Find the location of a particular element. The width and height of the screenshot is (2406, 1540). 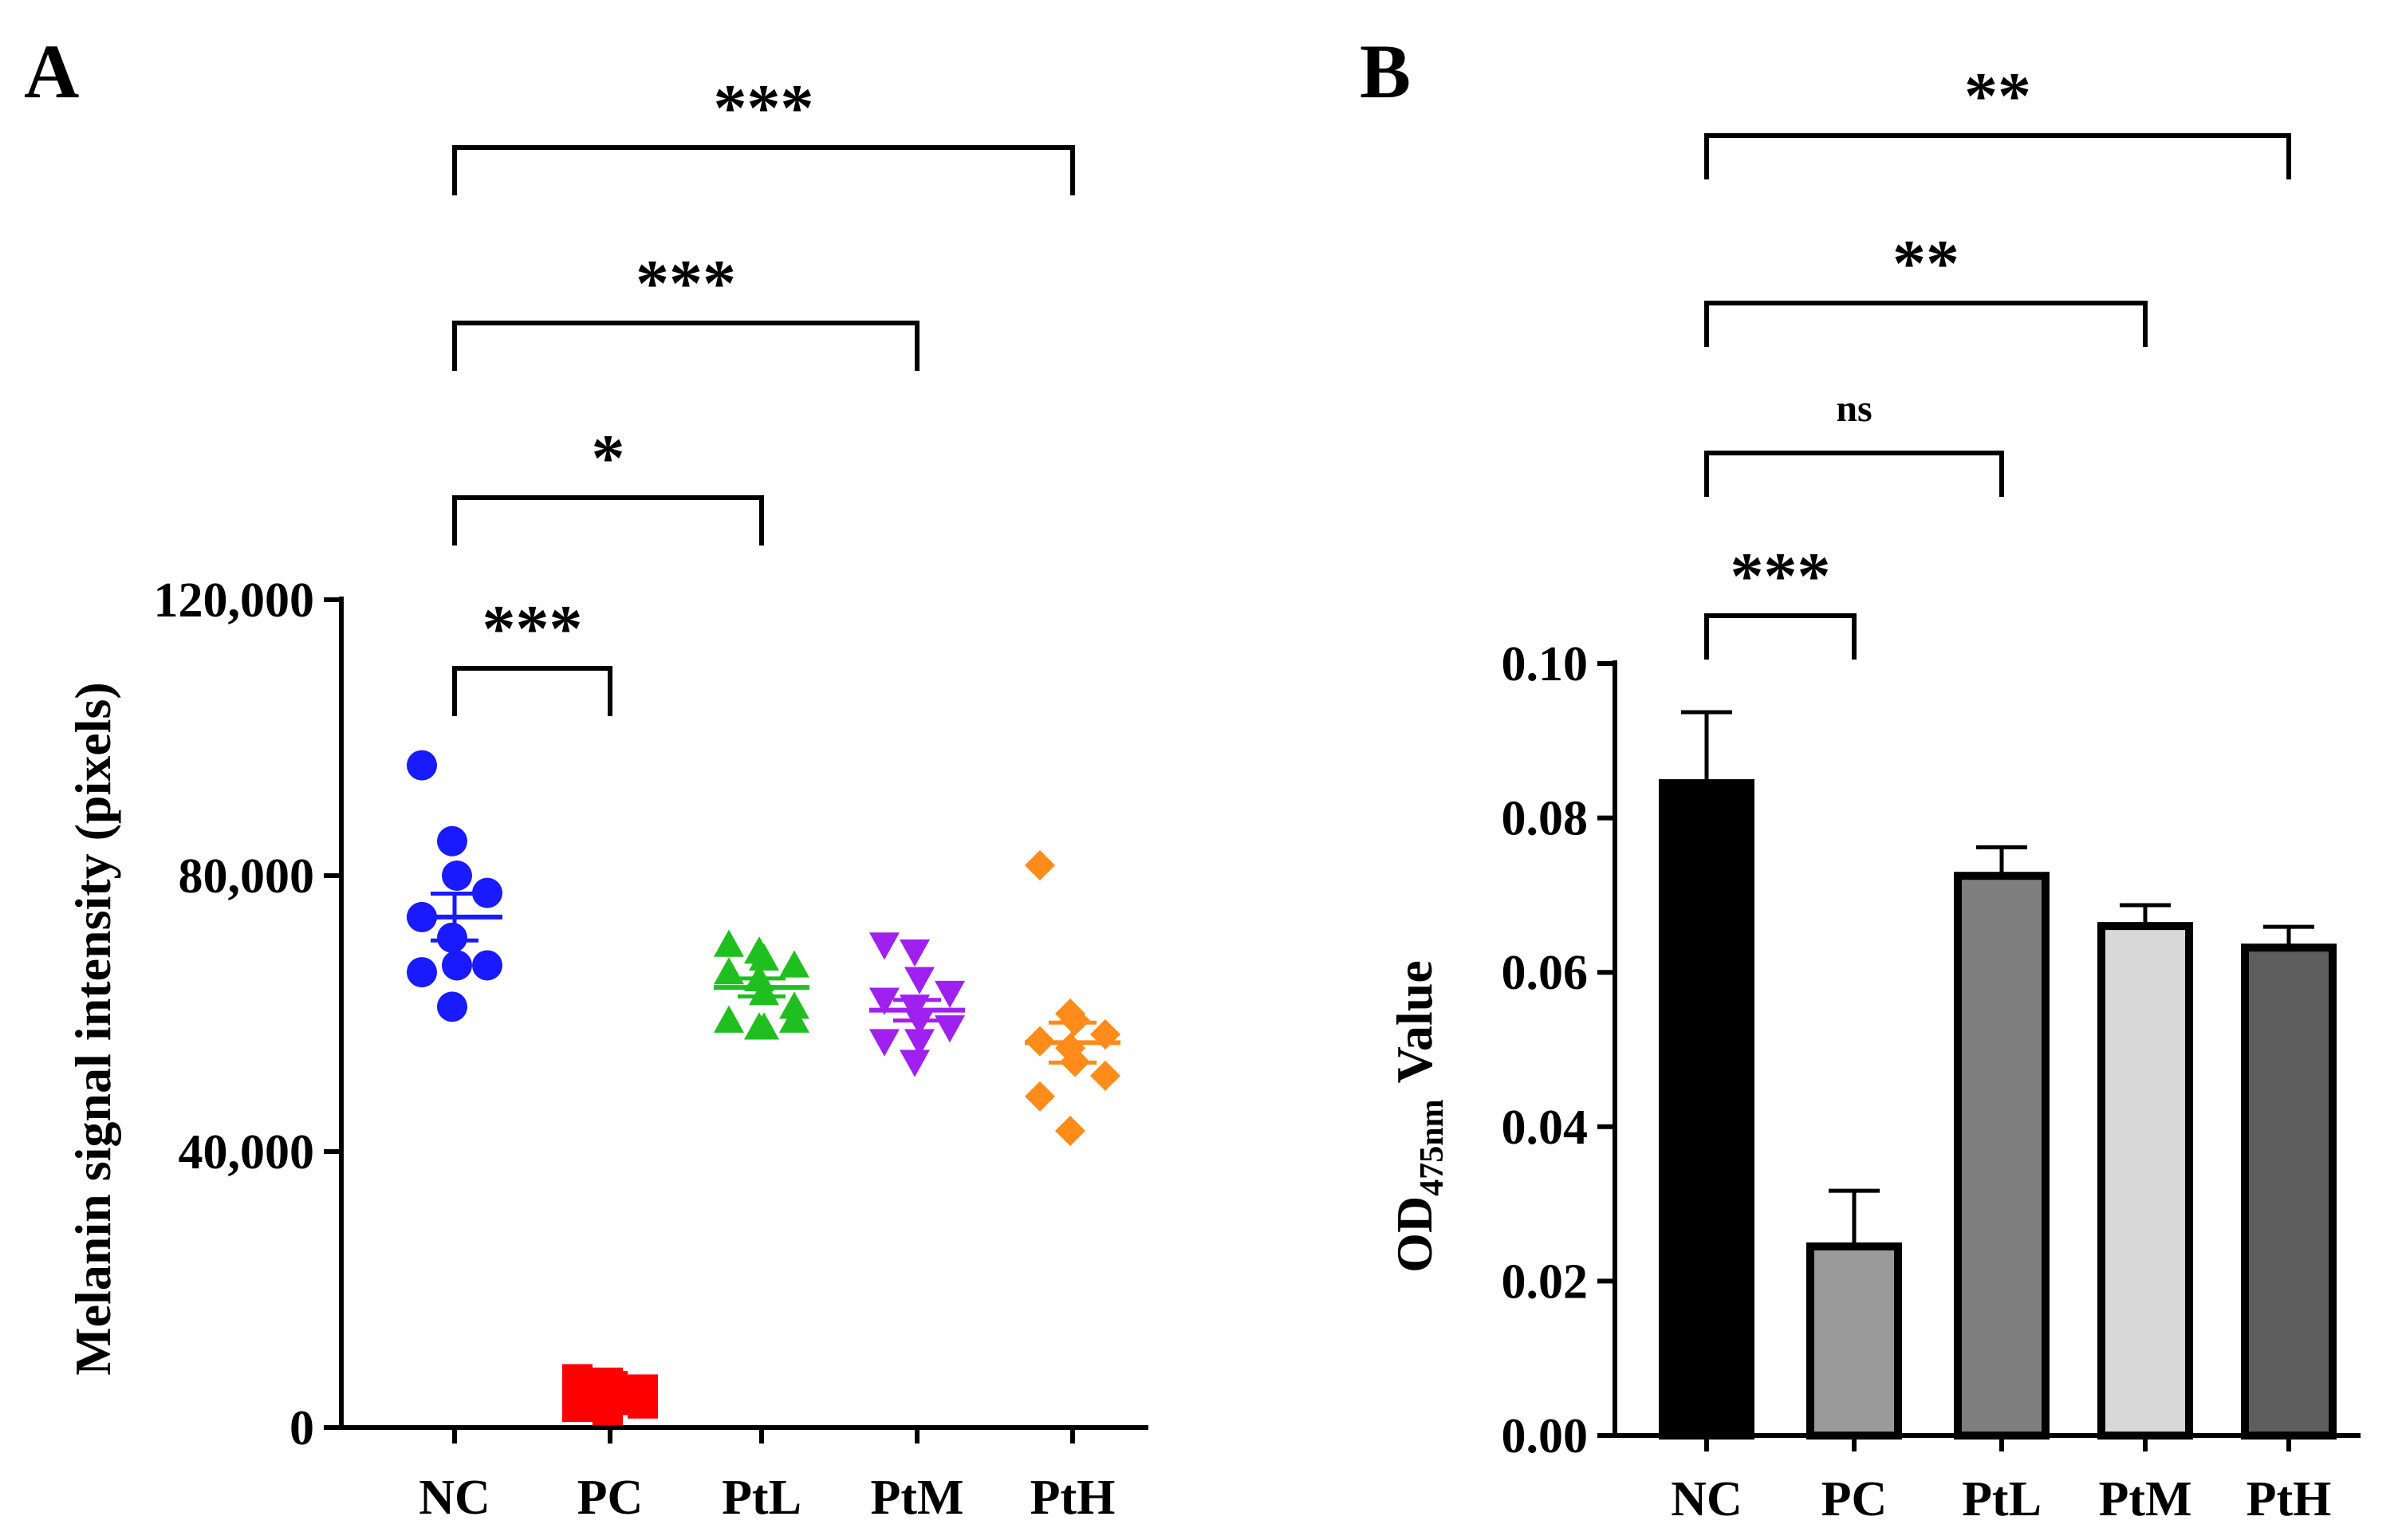

significance-label-nc-ptl: * is located at coordinates (608, 458).